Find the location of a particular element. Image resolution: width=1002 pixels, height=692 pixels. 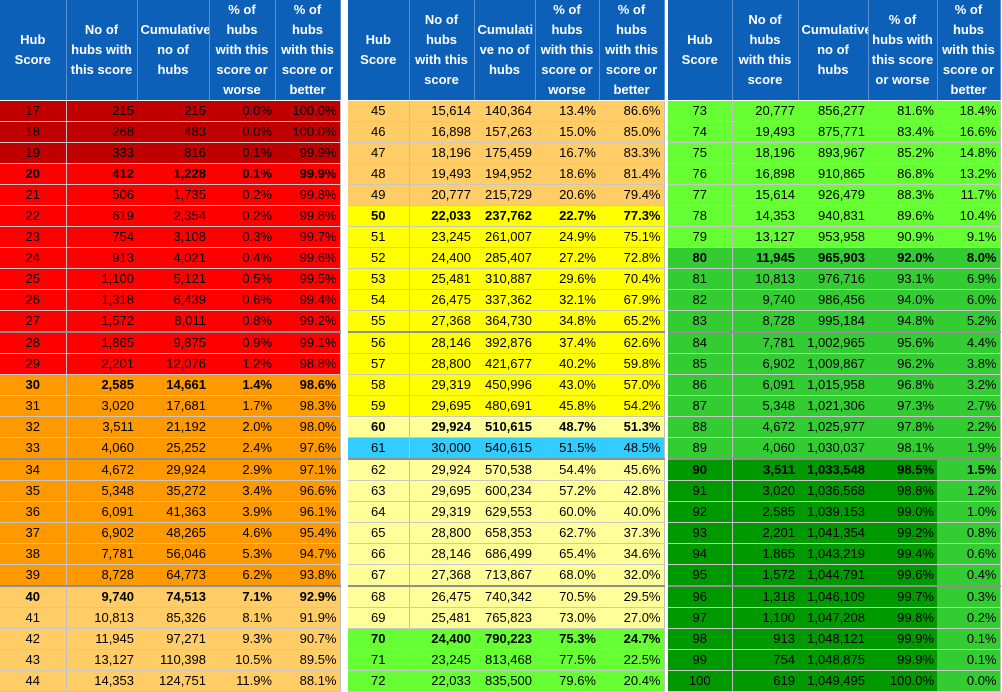

header-cumulative: Cumulative no of hubs is located at coordinates (173, 50).